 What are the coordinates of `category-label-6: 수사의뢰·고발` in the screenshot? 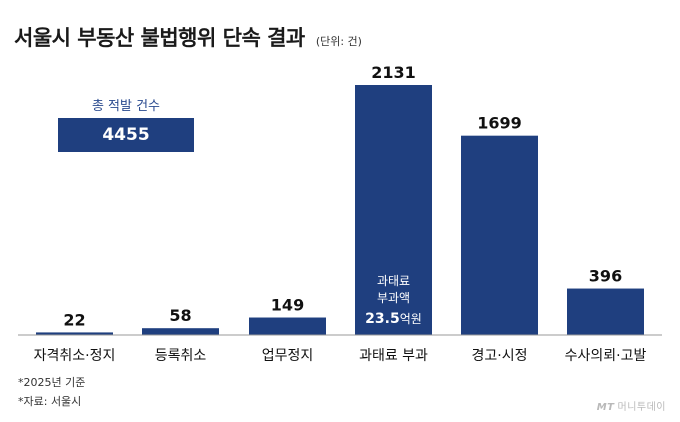 It's located at (606, 356).